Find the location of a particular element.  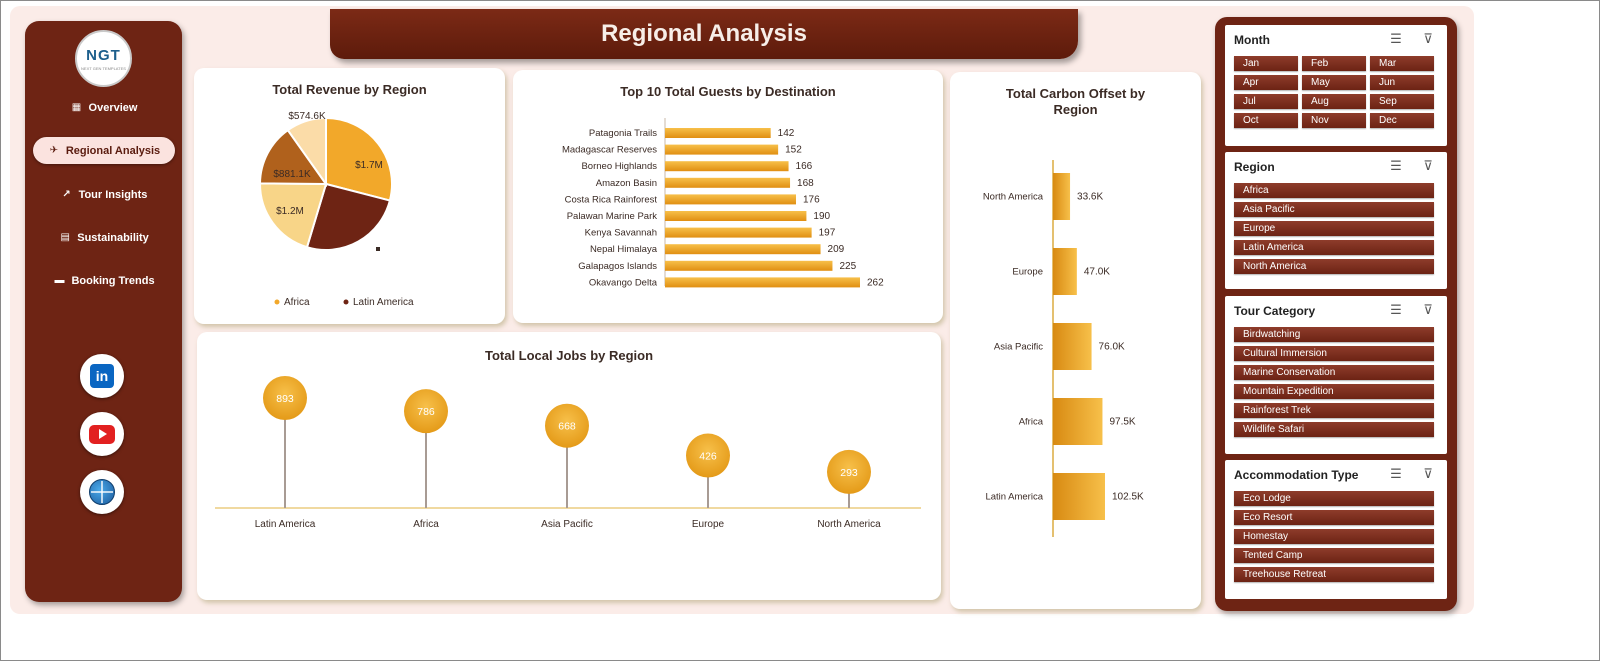

slicer-item: Asia Pacific is located at coordinates (1334, 209).